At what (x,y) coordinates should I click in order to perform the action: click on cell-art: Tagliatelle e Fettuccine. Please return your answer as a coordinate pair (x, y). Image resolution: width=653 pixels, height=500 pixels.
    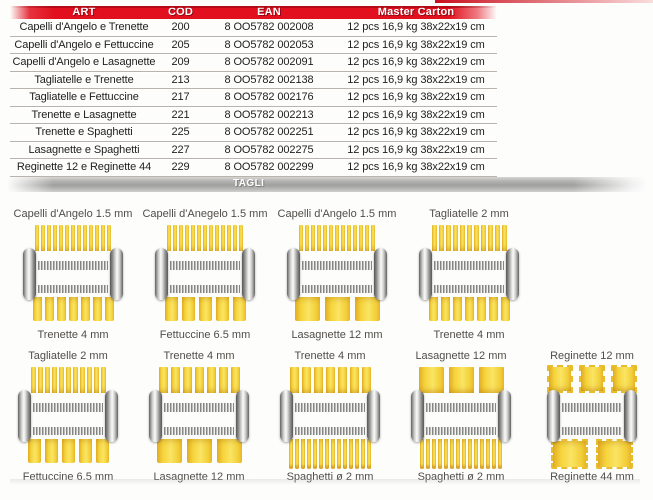
    Looking at the image, I should click on (84, 97).